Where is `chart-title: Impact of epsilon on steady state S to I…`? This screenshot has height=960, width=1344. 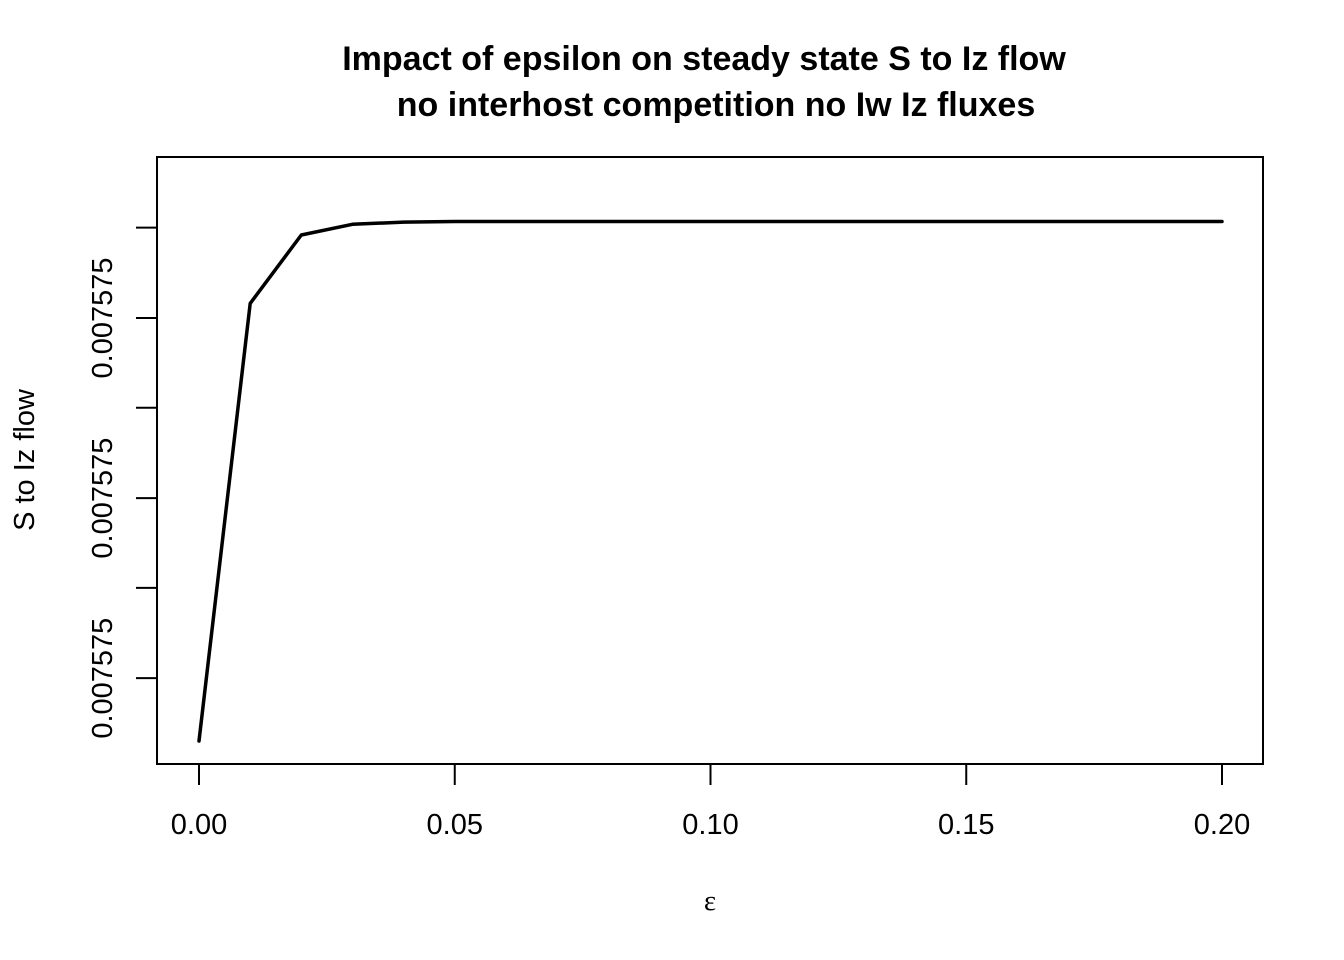
chart-title: Impact of epsilon on steady state S to I… is located at coordinates (704, 59).